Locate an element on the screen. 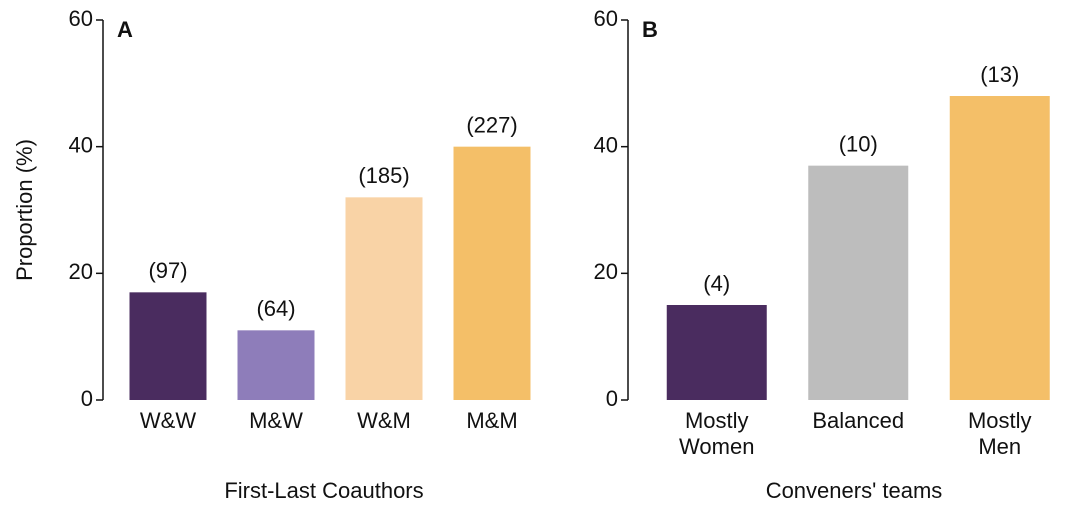  bar-annotation: (4) is located at coordinates (716, 283).